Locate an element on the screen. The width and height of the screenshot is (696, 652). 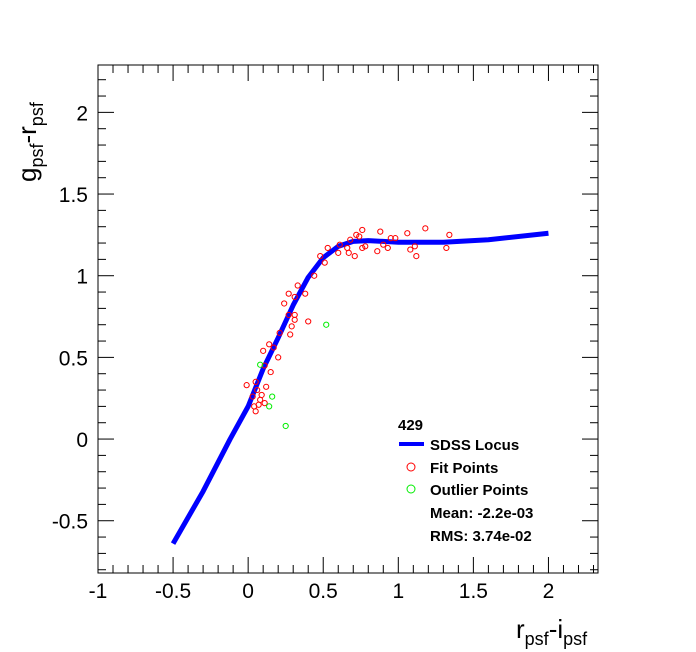
x-tick-label: 1.5 is located at coordinates (473, 591).